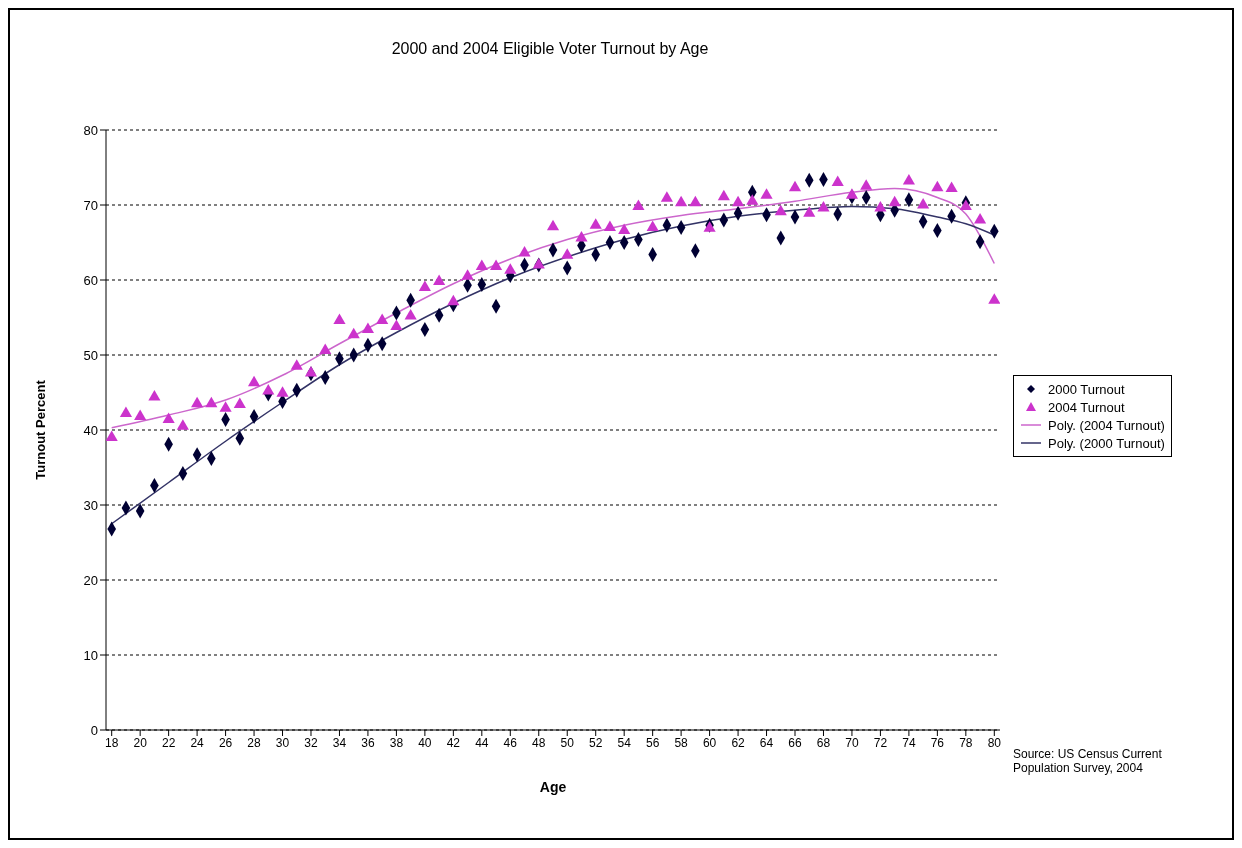 Image resolution: width=1242 pixels, height=848 pixels. What do you see at coordinates (652, 742) in the screenshot?
I see `x-tick-label: 56` at bounding box center [652, 742].